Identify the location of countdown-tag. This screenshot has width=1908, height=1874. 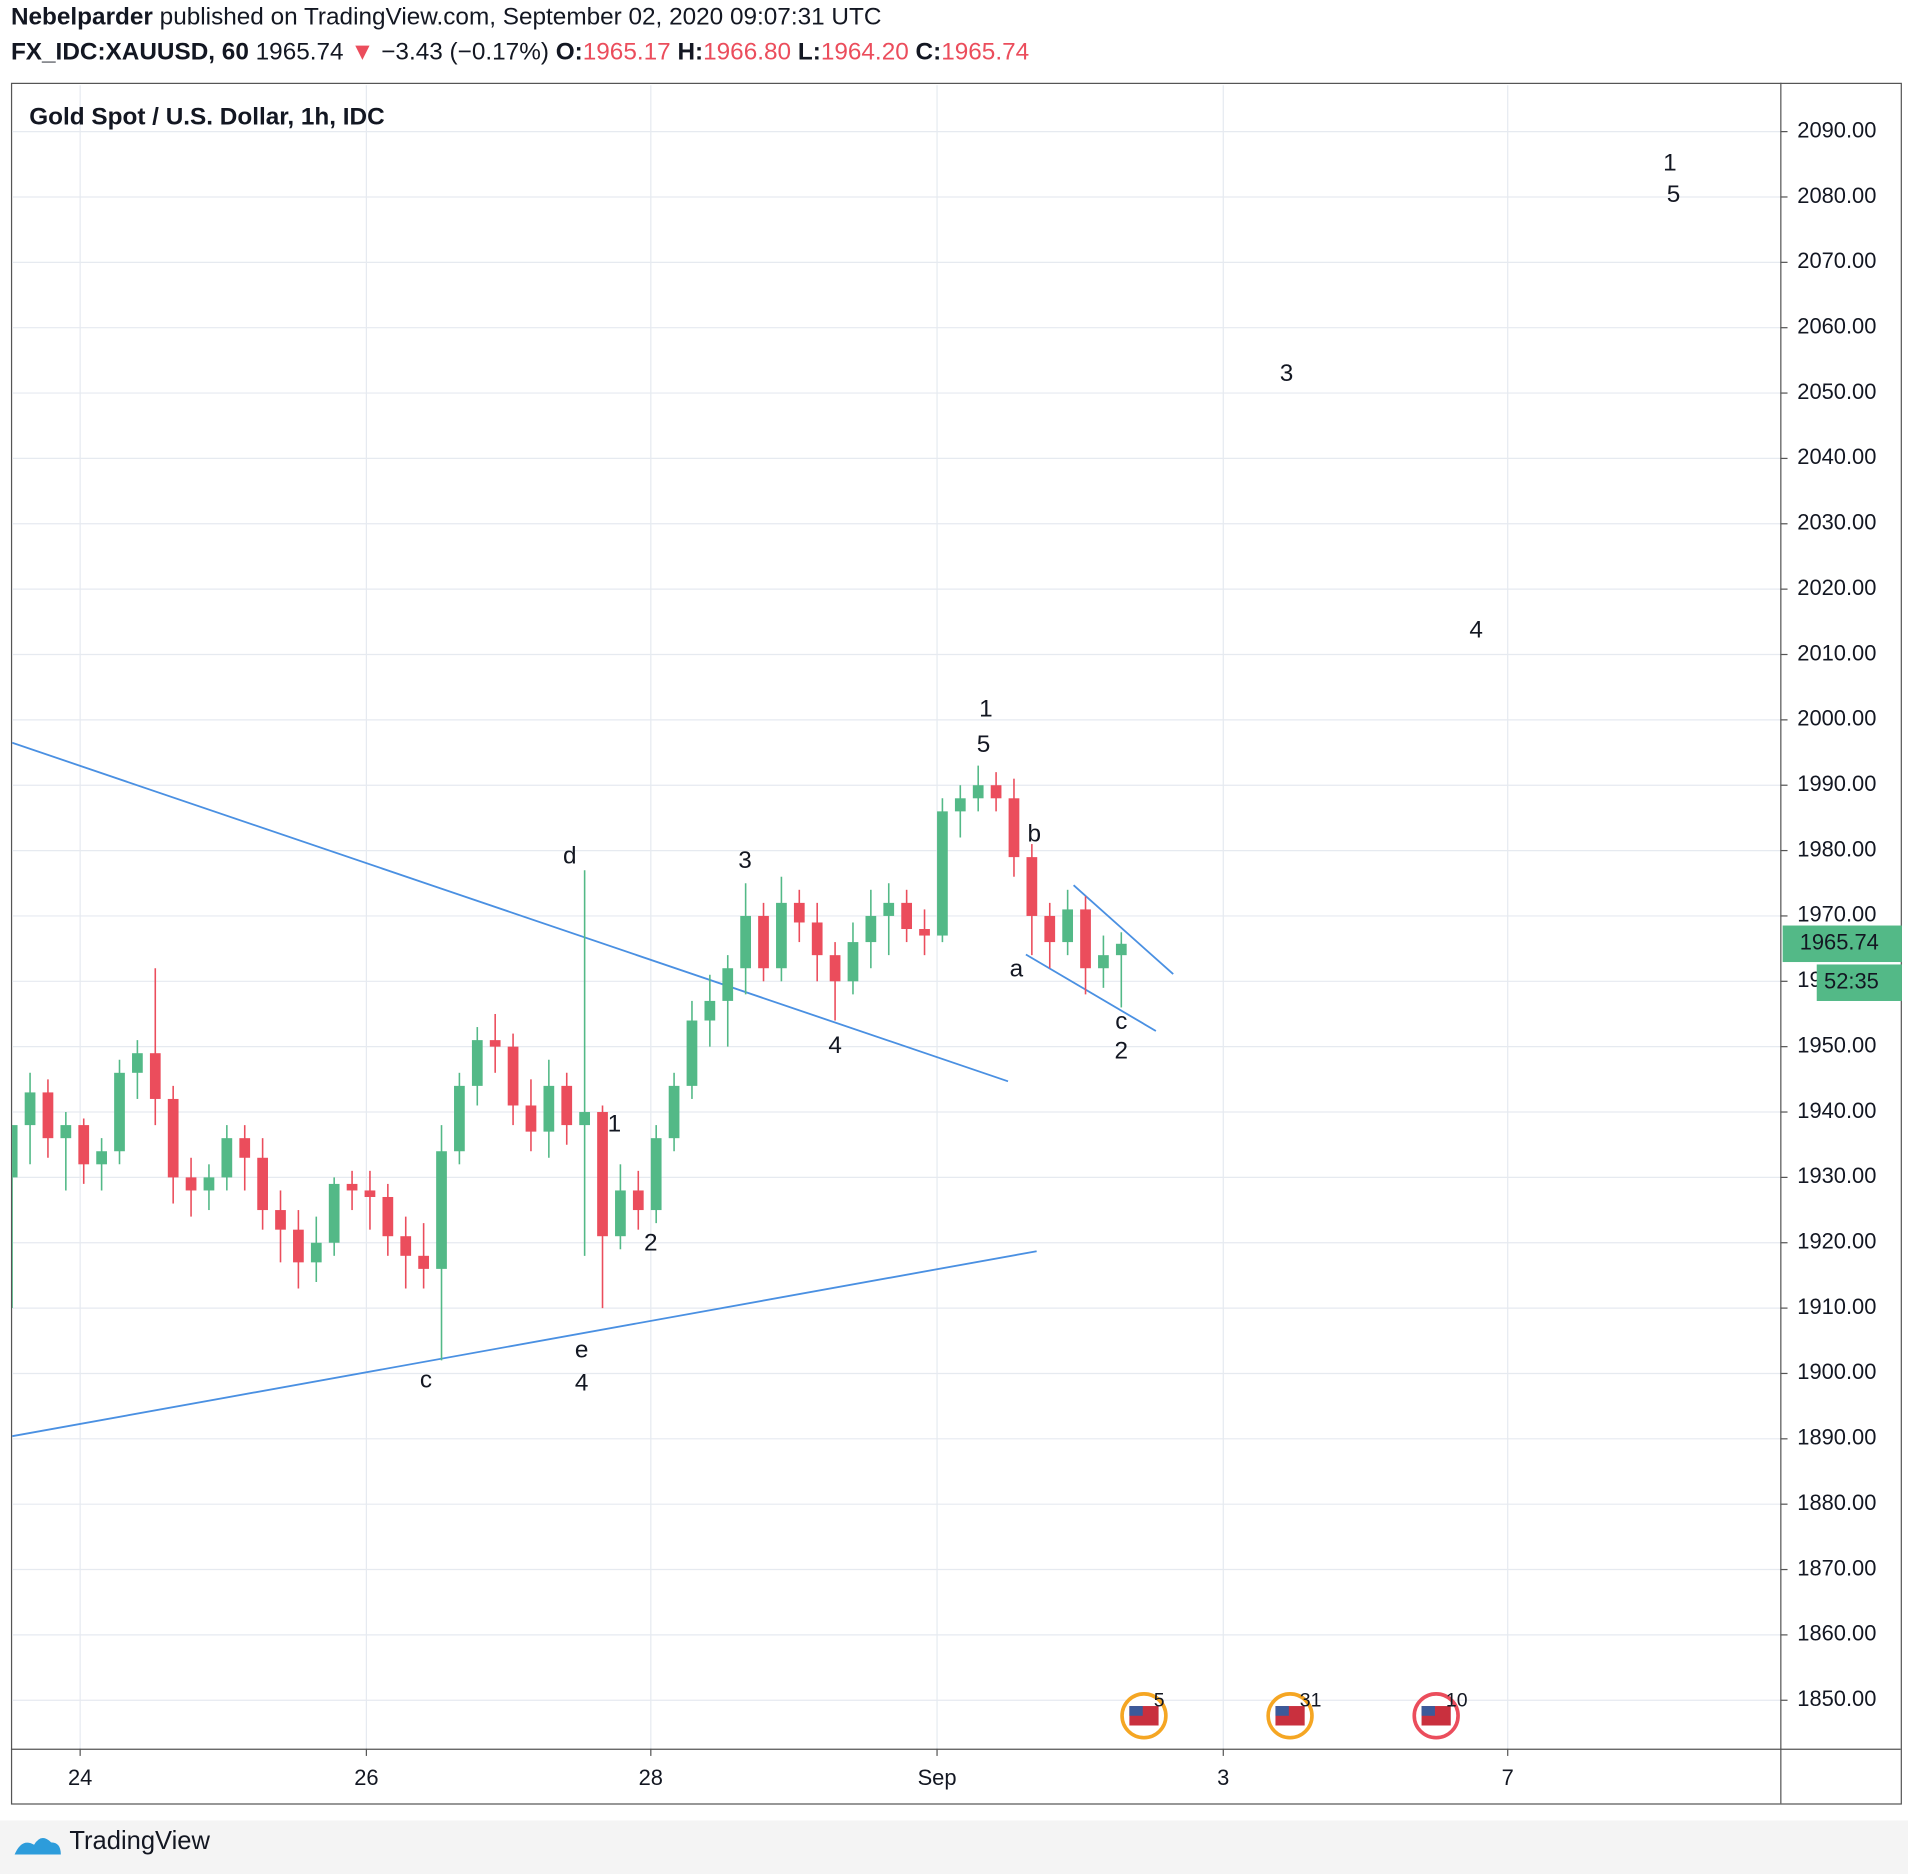
(1859, 982).